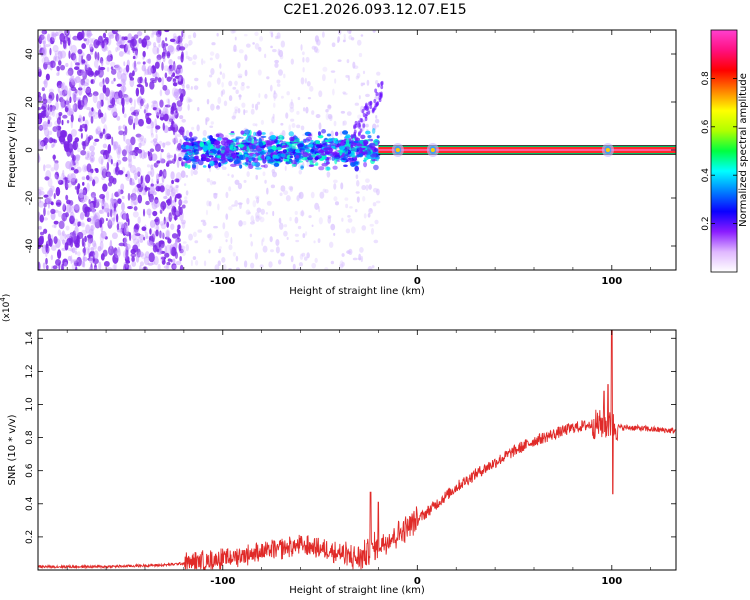 This screenshot has height=600, width=750. I want to click on colorbar-ticks: 0.2 0.4 0.6 0.8, so click(719, 151).